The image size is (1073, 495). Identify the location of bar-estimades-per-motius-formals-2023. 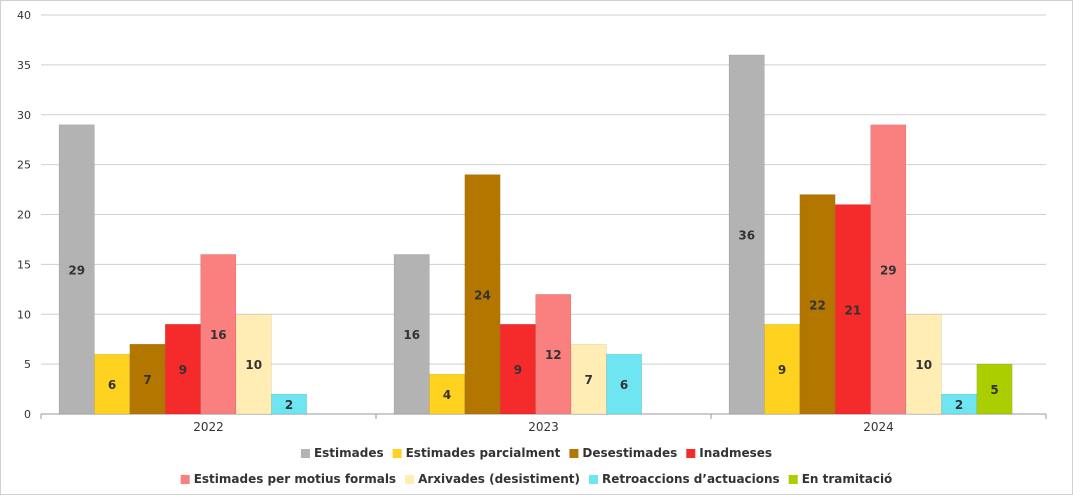
(553, 354).